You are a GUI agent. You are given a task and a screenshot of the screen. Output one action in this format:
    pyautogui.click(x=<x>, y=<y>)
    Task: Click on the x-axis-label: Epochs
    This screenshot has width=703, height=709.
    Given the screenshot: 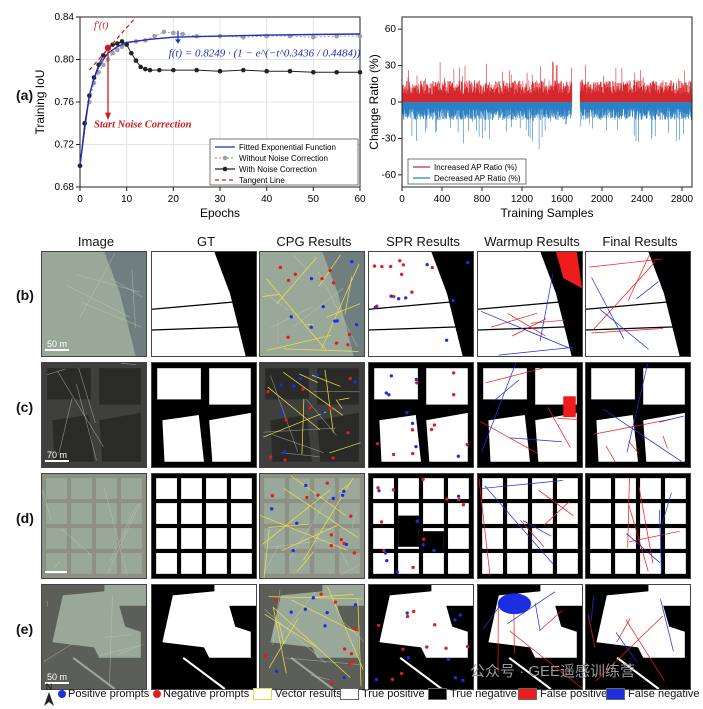 What is the action you would take?
    pyautogui.click(x=220, y=213)
    